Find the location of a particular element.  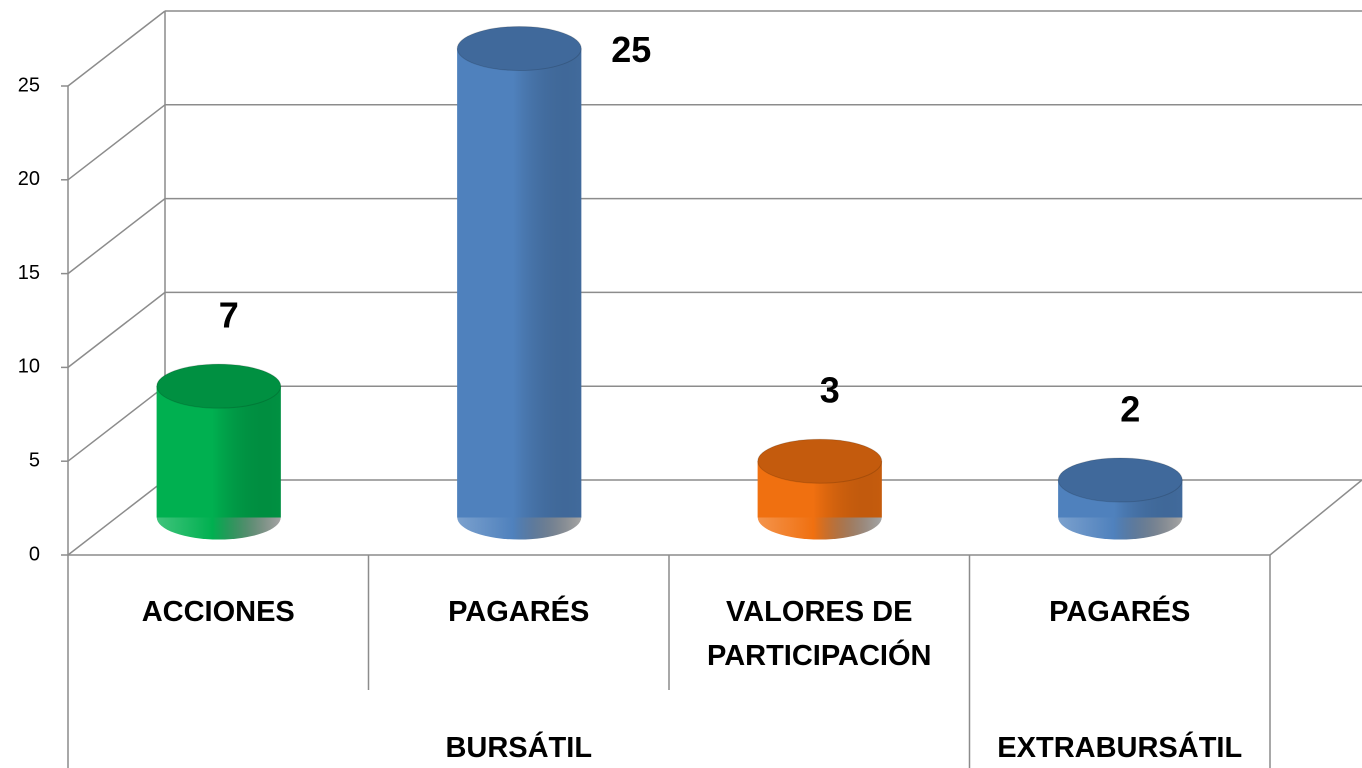

data-label: 7 is located at coordinates (229, 315).